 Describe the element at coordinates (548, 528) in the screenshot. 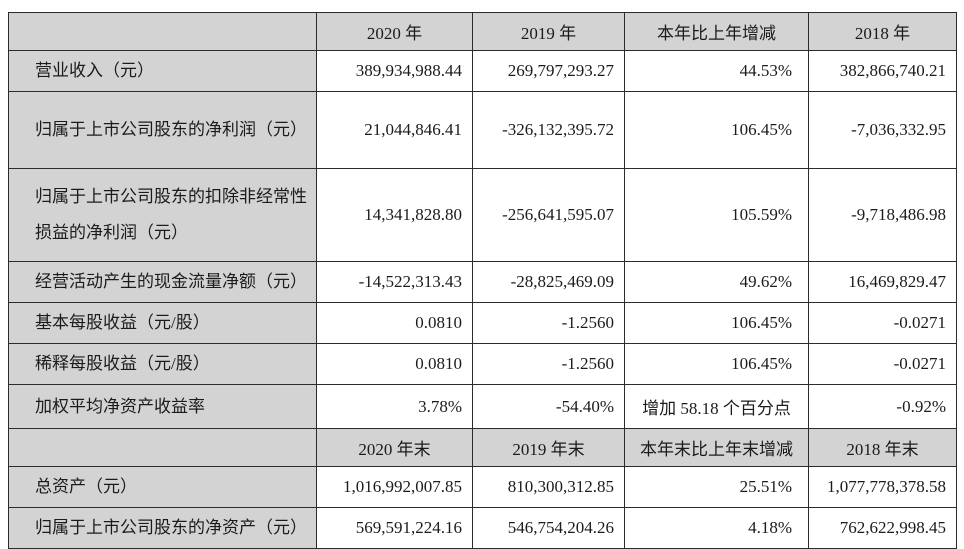

I see `cell-2019: 546,754,204.26` at that location.